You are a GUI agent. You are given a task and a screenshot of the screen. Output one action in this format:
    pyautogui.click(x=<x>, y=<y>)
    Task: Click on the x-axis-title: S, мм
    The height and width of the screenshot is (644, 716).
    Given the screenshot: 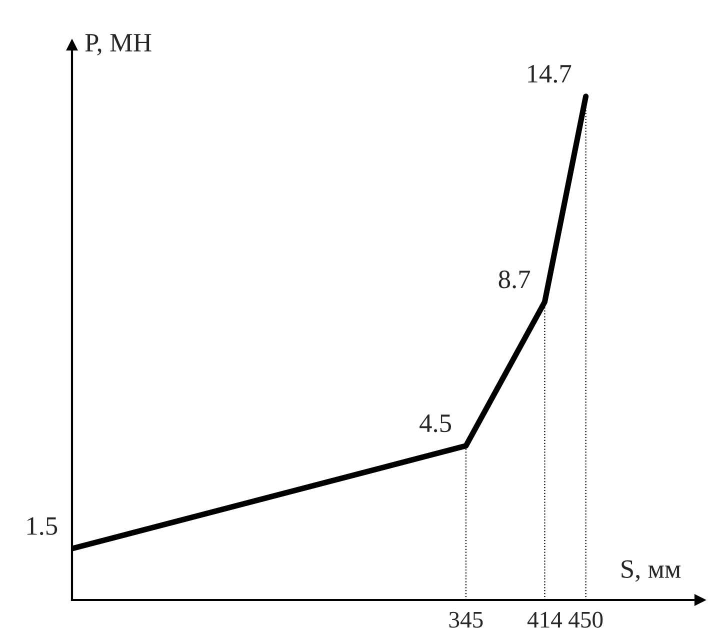 What is the action you would take?
    pyautogui.click(x=651, y=571)
    